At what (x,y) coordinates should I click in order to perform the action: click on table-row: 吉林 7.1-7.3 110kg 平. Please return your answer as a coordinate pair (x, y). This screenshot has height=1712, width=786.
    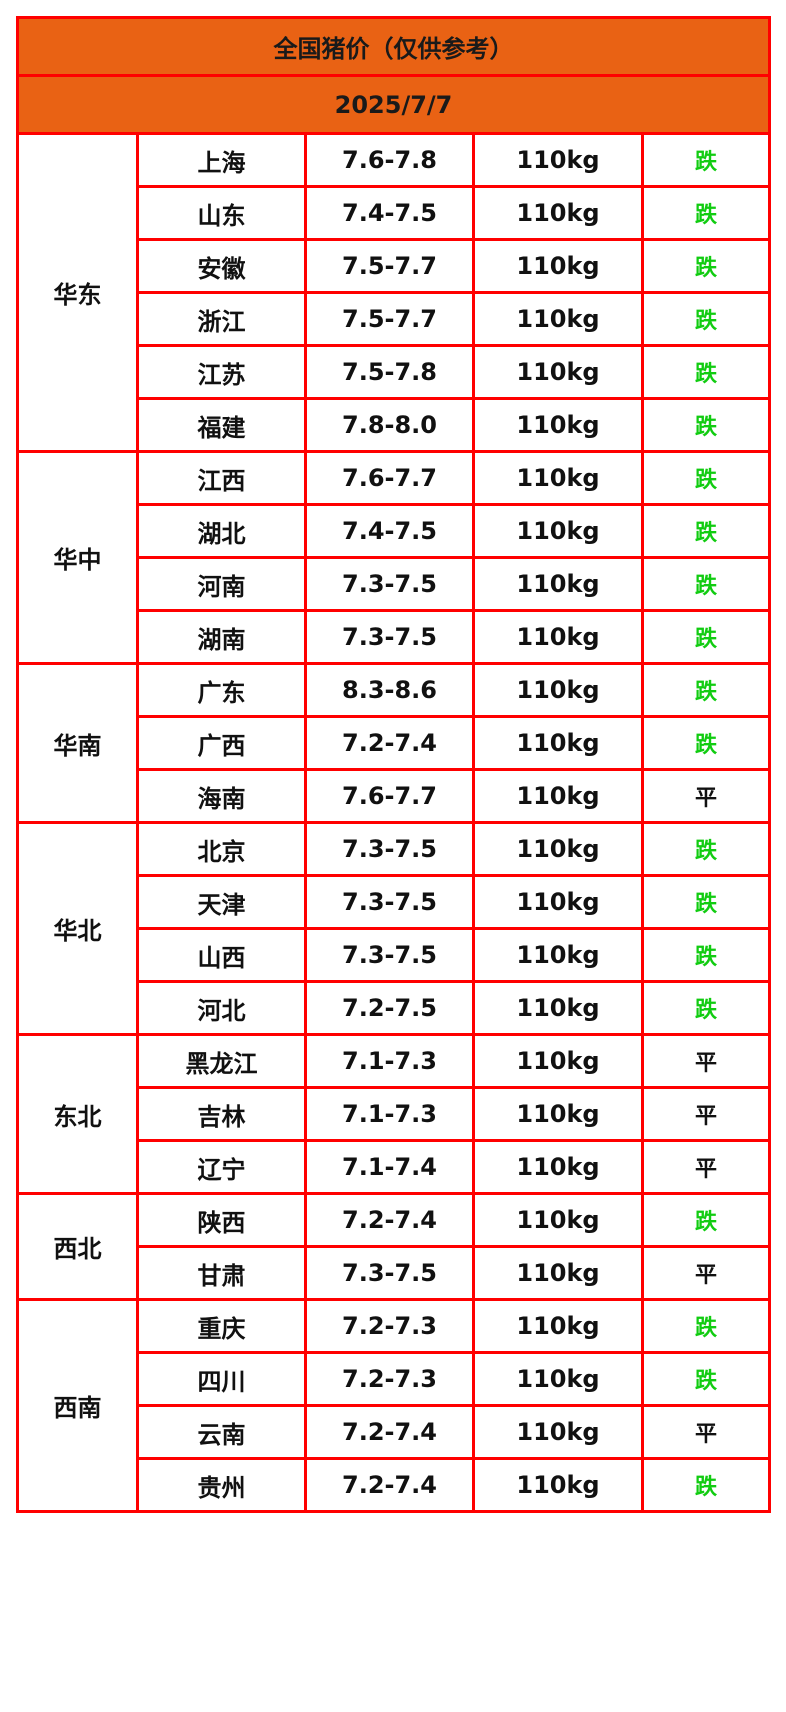
    Looking at the image, I should click on (395, 1114).